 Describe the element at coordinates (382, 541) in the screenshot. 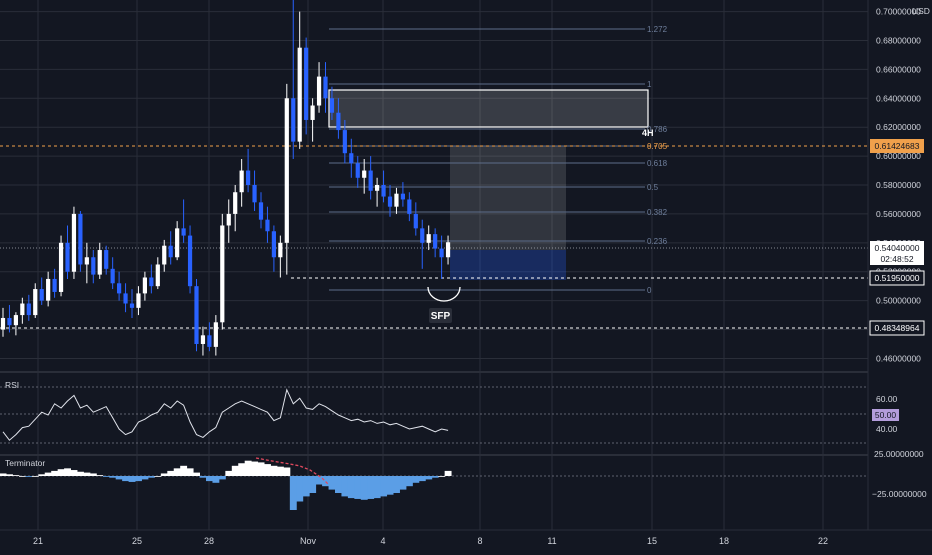

I see `time-tick-label: 4` at that location.